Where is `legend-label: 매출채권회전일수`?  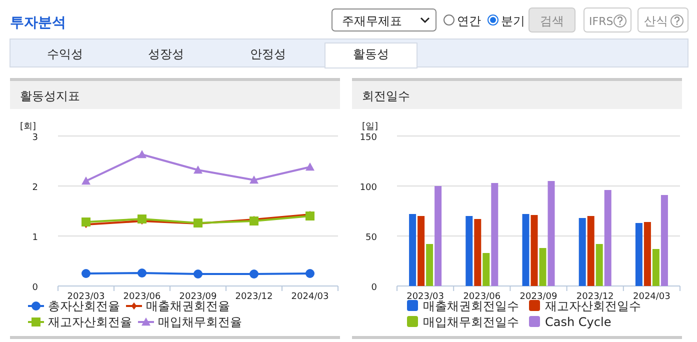
legend-label: 매출채권회전일수 is located at coordinates (471, 306).